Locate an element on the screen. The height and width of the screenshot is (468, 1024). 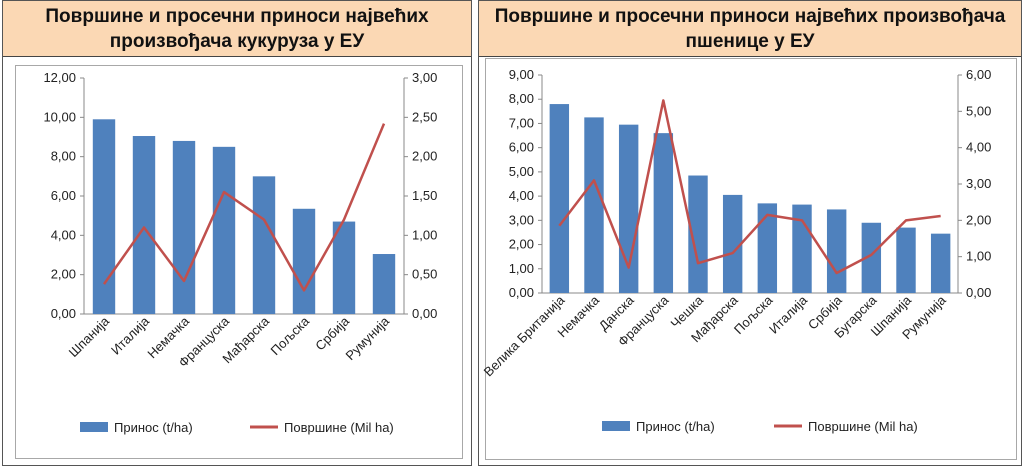
chart1-left-tick-label: 4,00 is located at coordinates (521, 195).